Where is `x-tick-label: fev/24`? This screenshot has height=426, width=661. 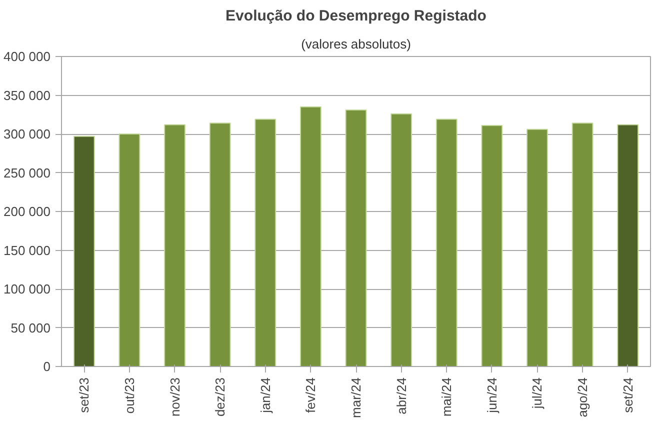
x-tick-label: fev/24 is located at coordinates (310, 395).